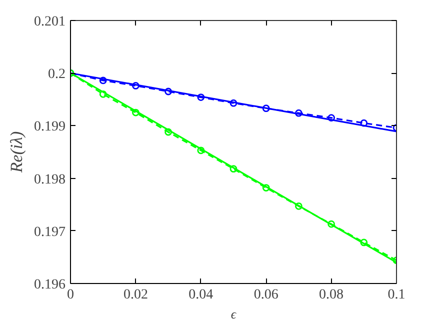  Describe the element at coordinates (201, 295) in the screenshot. I see `x-tick-label: 0.04` at that location.